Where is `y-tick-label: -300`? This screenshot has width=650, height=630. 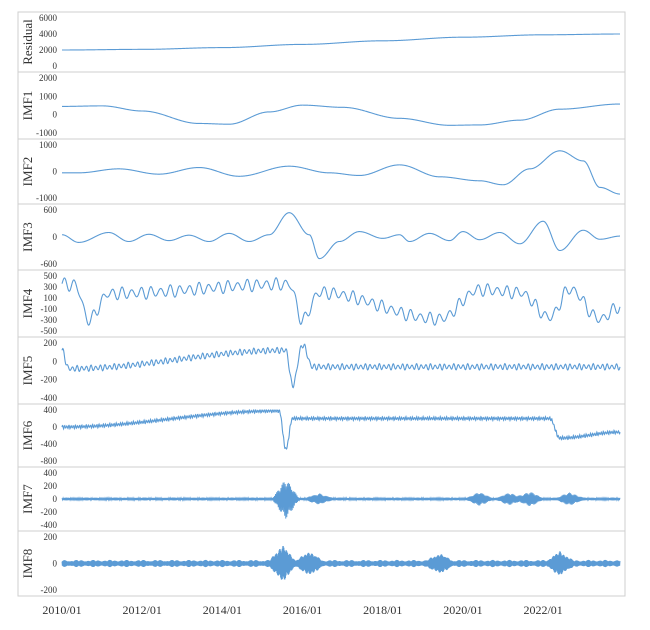 y-tick-label: -300 is located at coordinates (49, 320).